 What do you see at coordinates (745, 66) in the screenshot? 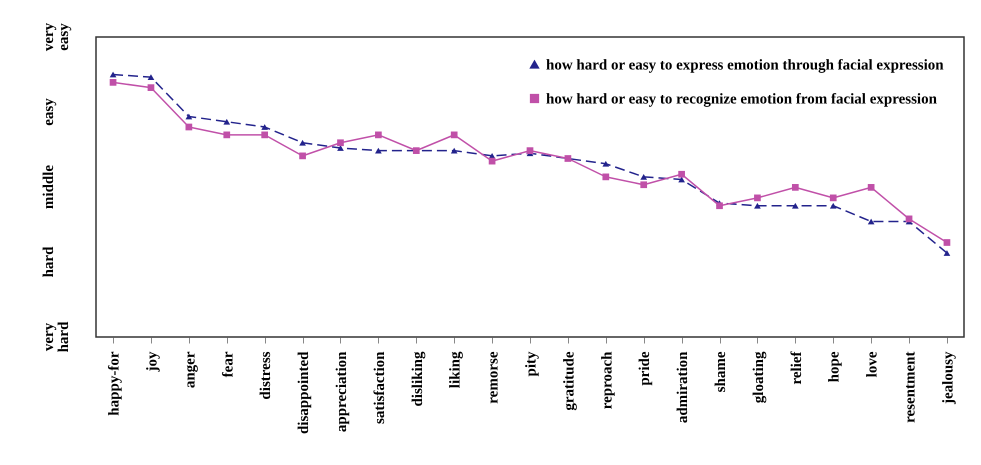
I see `legend-label: how hard or easy to express emotion through facial expression` at bounding box center [745, 66].